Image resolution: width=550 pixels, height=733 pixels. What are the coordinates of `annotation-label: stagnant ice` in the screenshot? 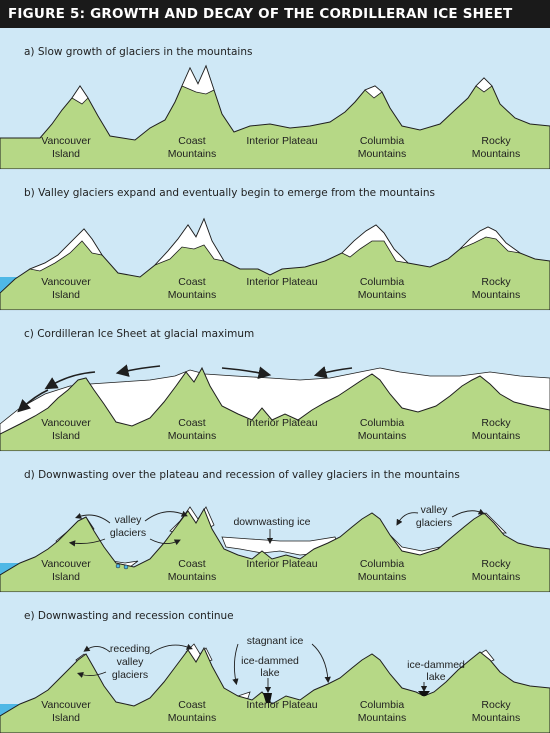 It's located at (275, 641).